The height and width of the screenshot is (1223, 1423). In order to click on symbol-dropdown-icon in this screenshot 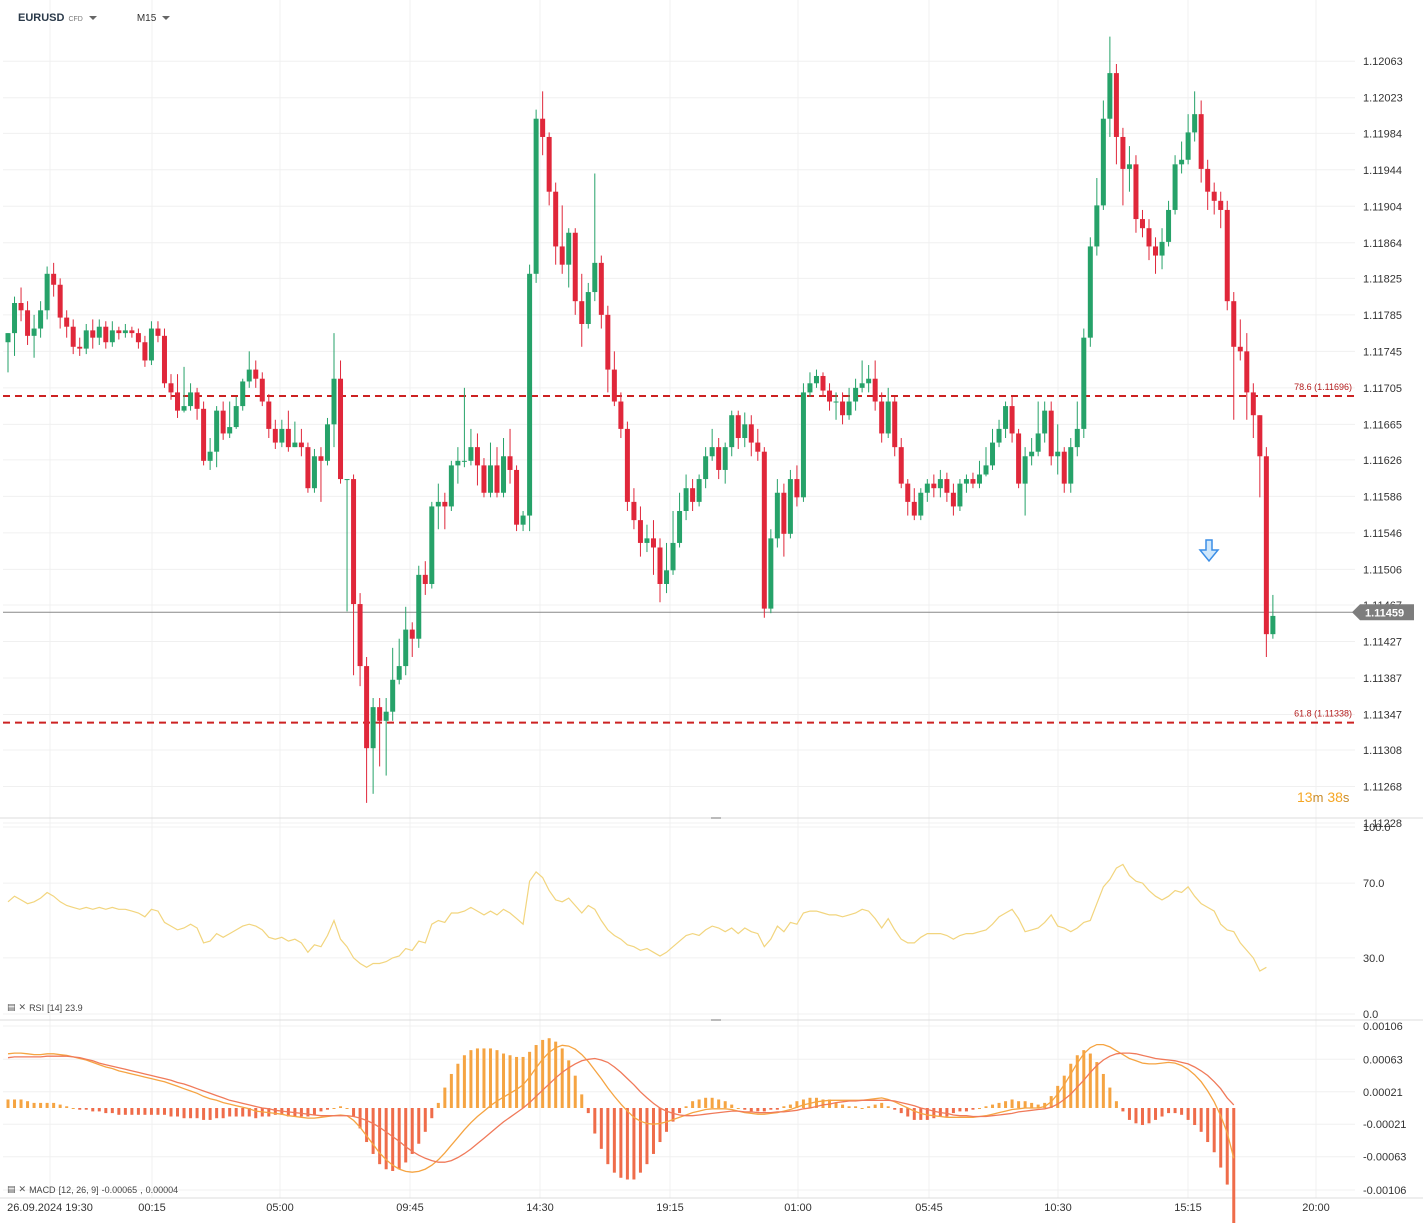, I will do `click(92, 18)`.